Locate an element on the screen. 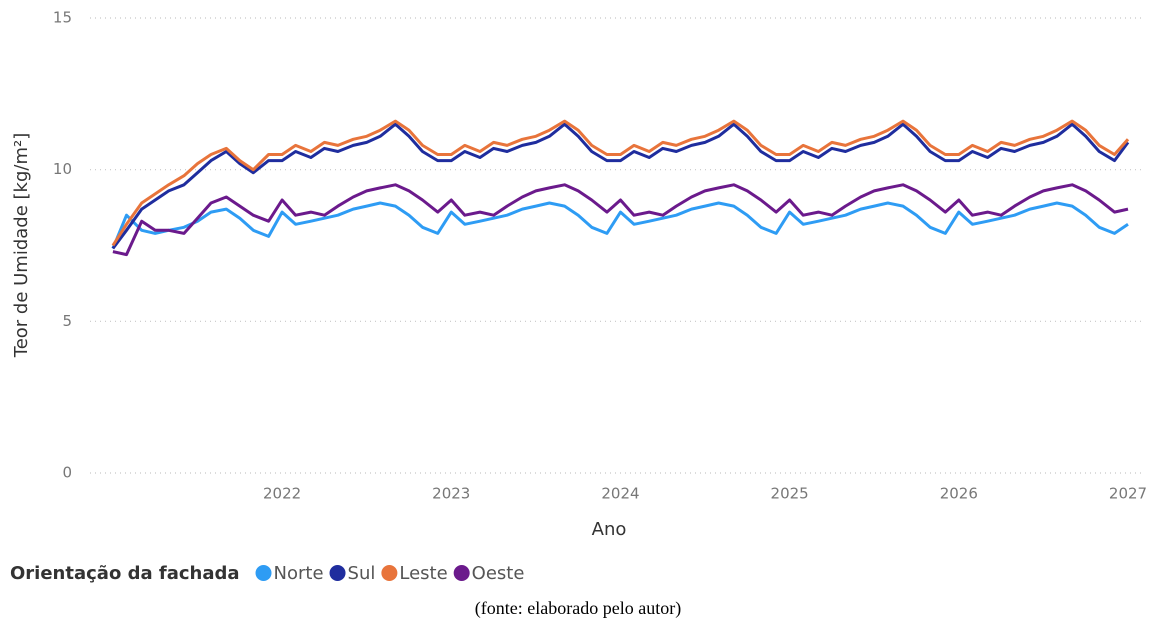 The image size is (1157, 633). y-axis-label: Teor de Umidade [kg/m²] is located at coordinates (21, 245).